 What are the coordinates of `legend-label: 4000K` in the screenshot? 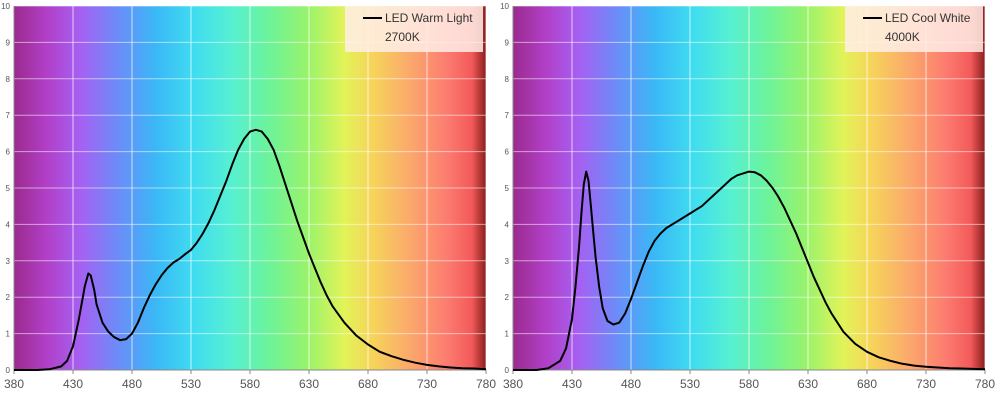 It's located at (902, 37).